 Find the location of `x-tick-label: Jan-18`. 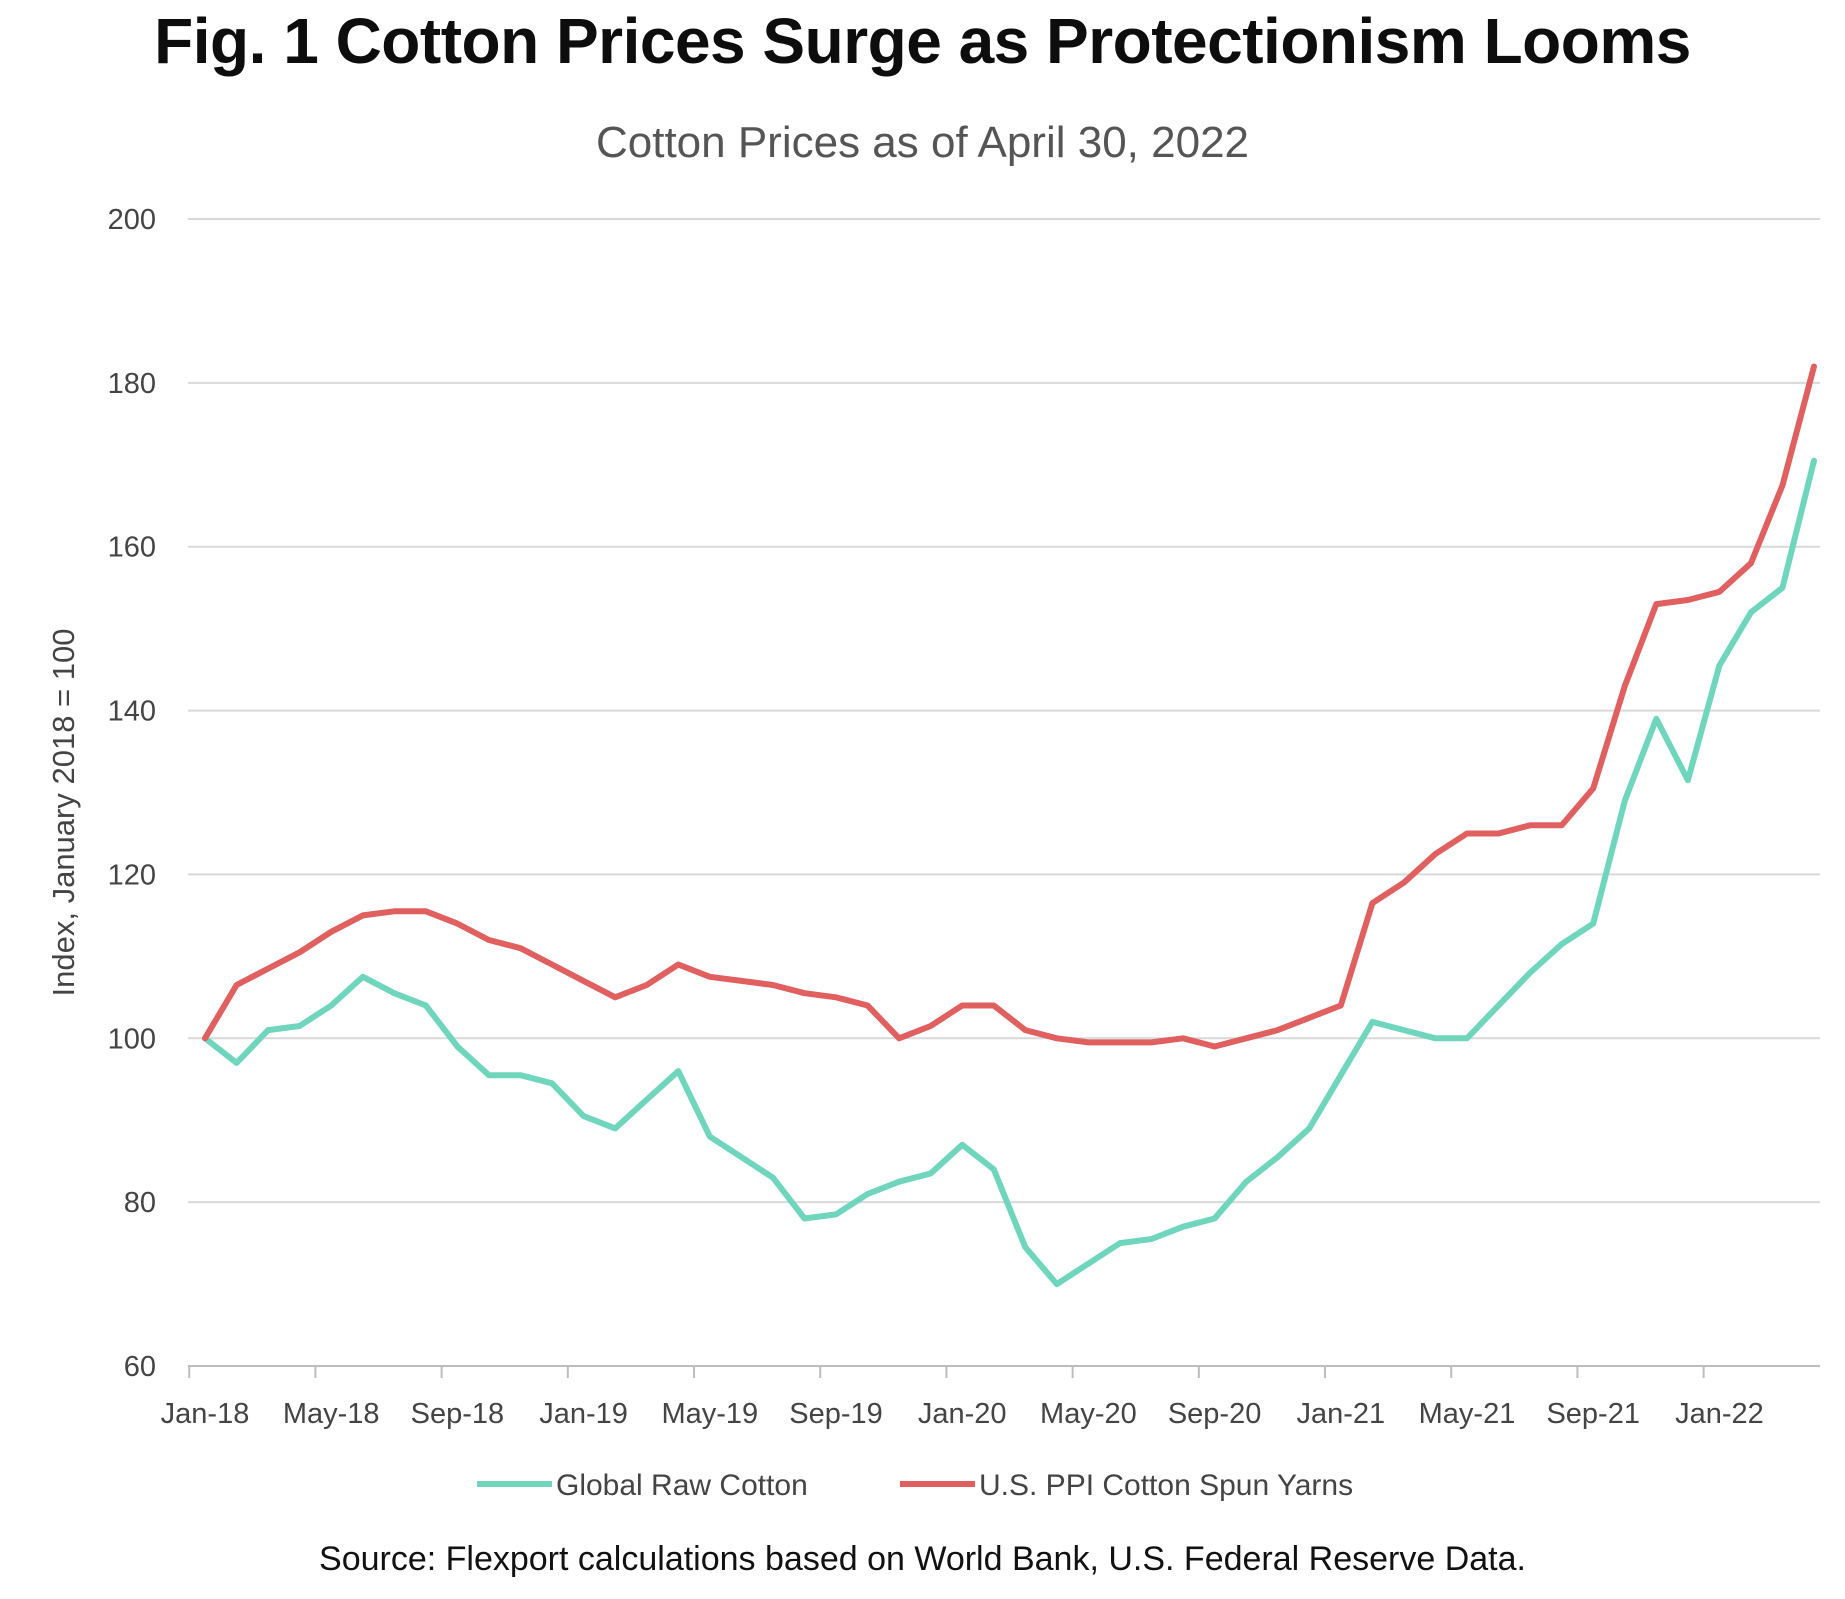

x-tick-label: Jan-18 is located at coordinates (205, 1414).